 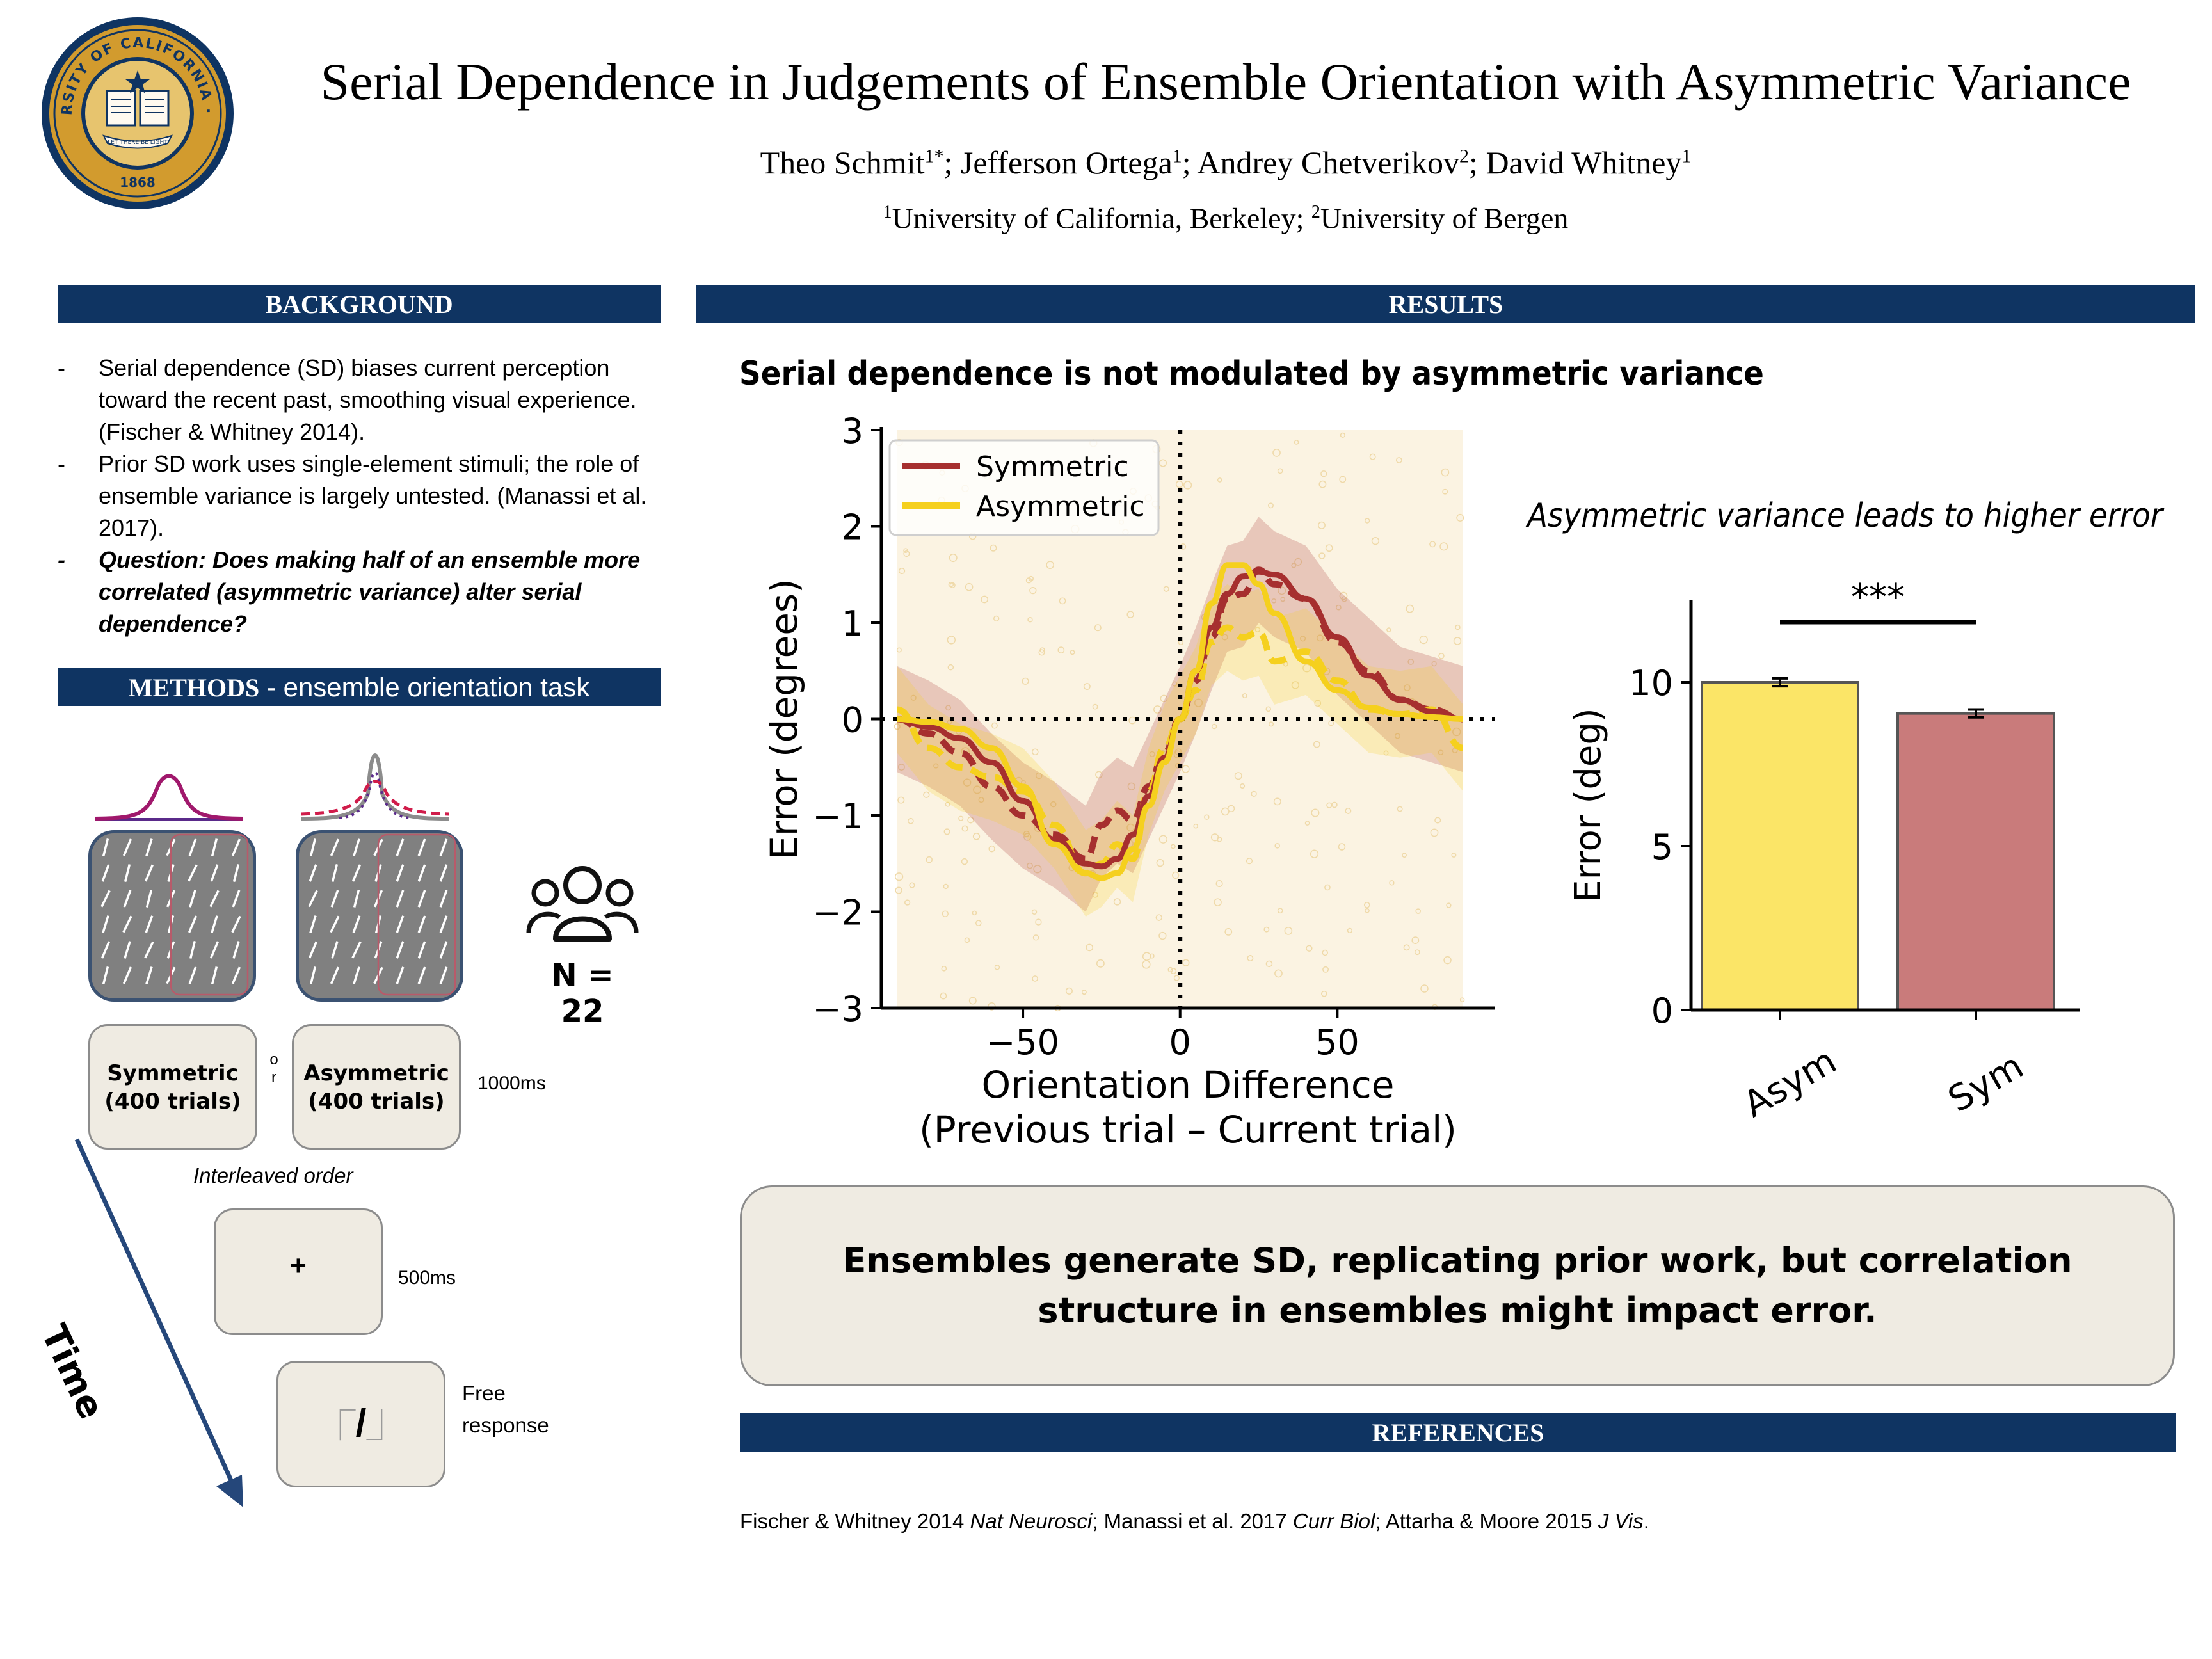 What do you see at coordinates (860, 162) in the screenshot?
I see `author-1: Theo Schmit1*;` at bounding box center [860, 162].